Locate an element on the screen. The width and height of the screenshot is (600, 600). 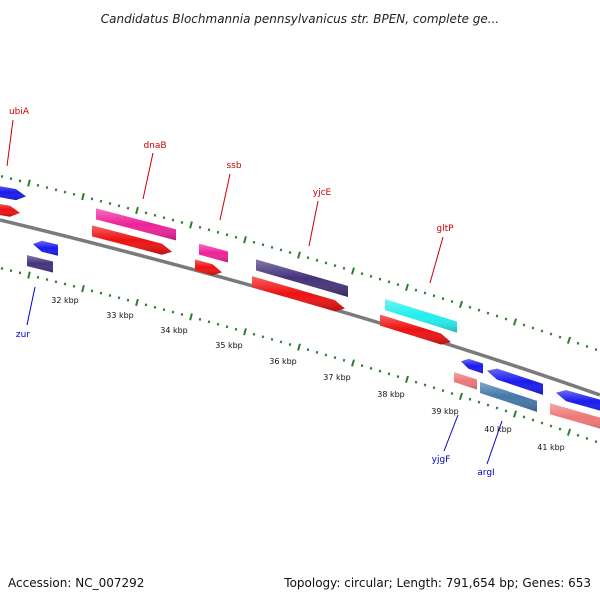
feature-blue-1-shading is located at coordinates (13, 193).